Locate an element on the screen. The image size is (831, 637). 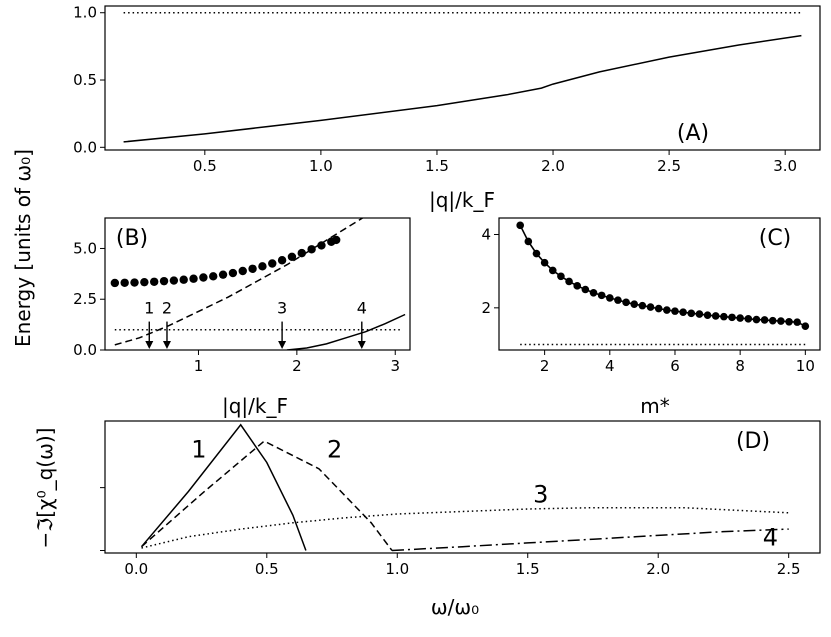
panel-b-series-upper-particle-hole-edge is located at coordinates (239, 282).